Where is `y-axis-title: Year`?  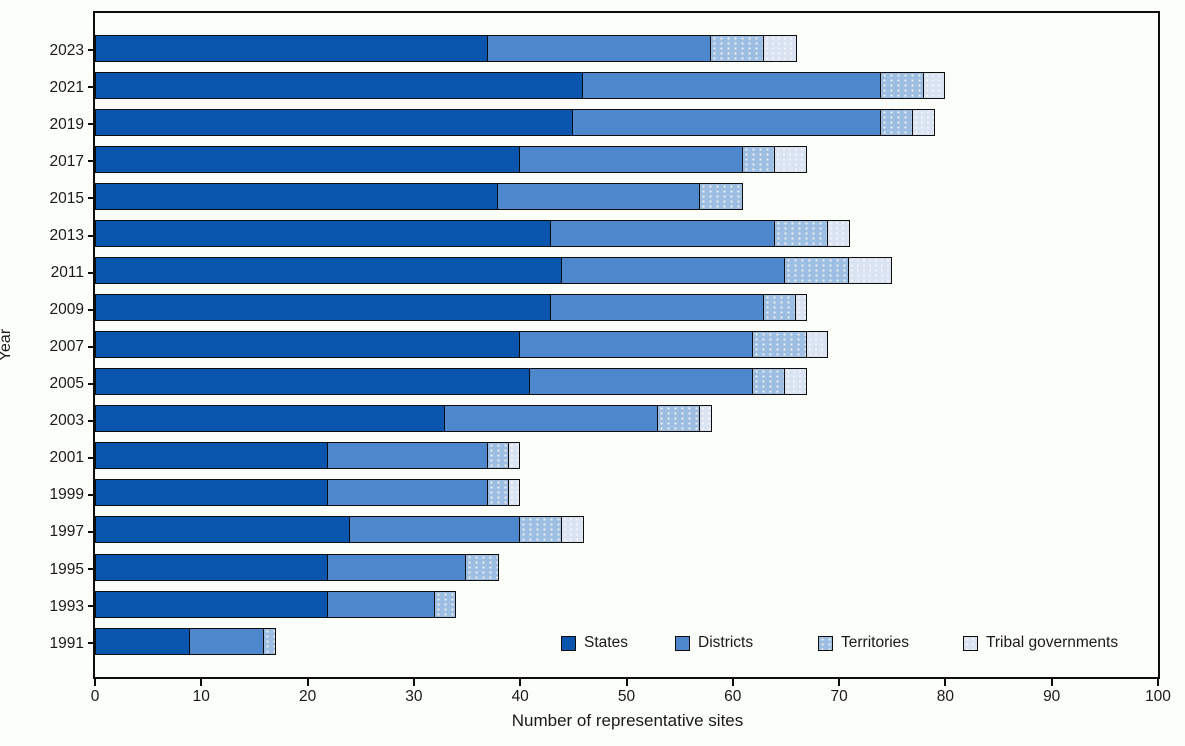 y-axis-title: Year is located at coordinates (7, 345).